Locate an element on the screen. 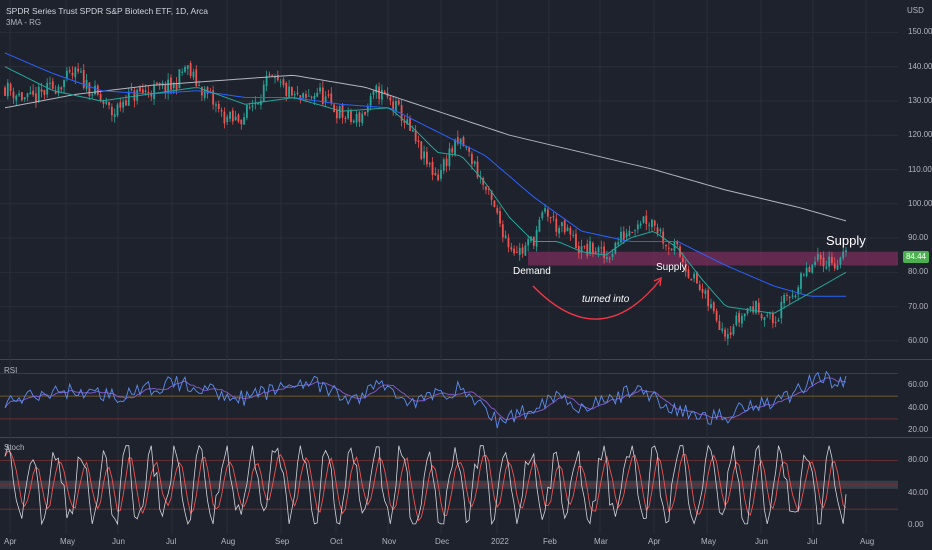  x-tick-label: Jul is located at coordinates (171, 541).